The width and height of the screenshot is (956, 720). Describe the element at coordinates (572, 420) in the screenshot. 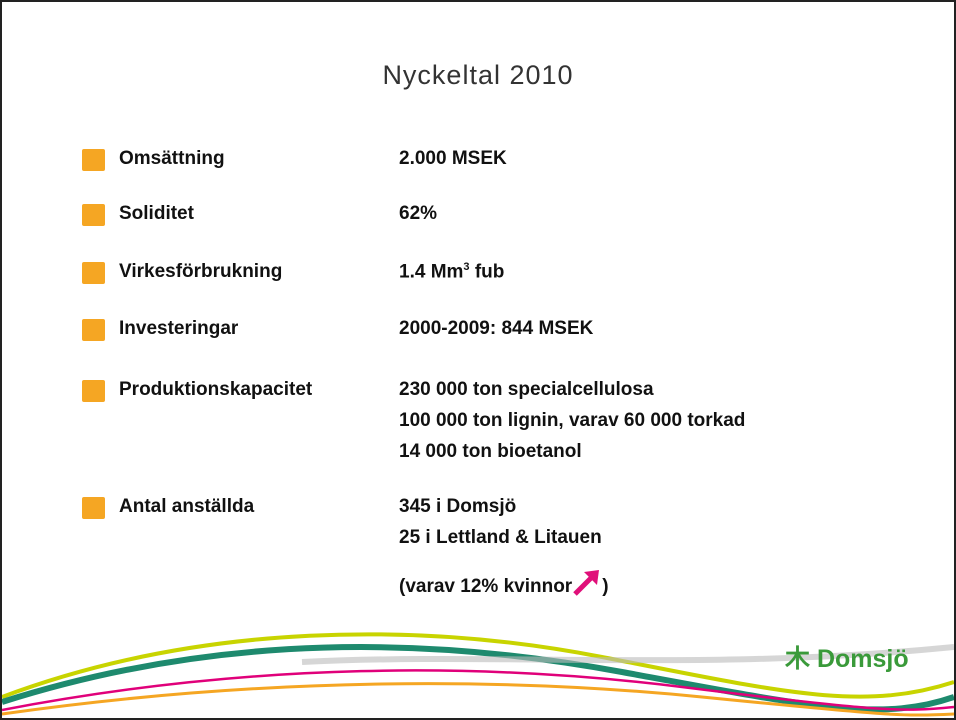

I see `value-line: 100 000 ton lignin, varav 60 000 torkad` at that location.